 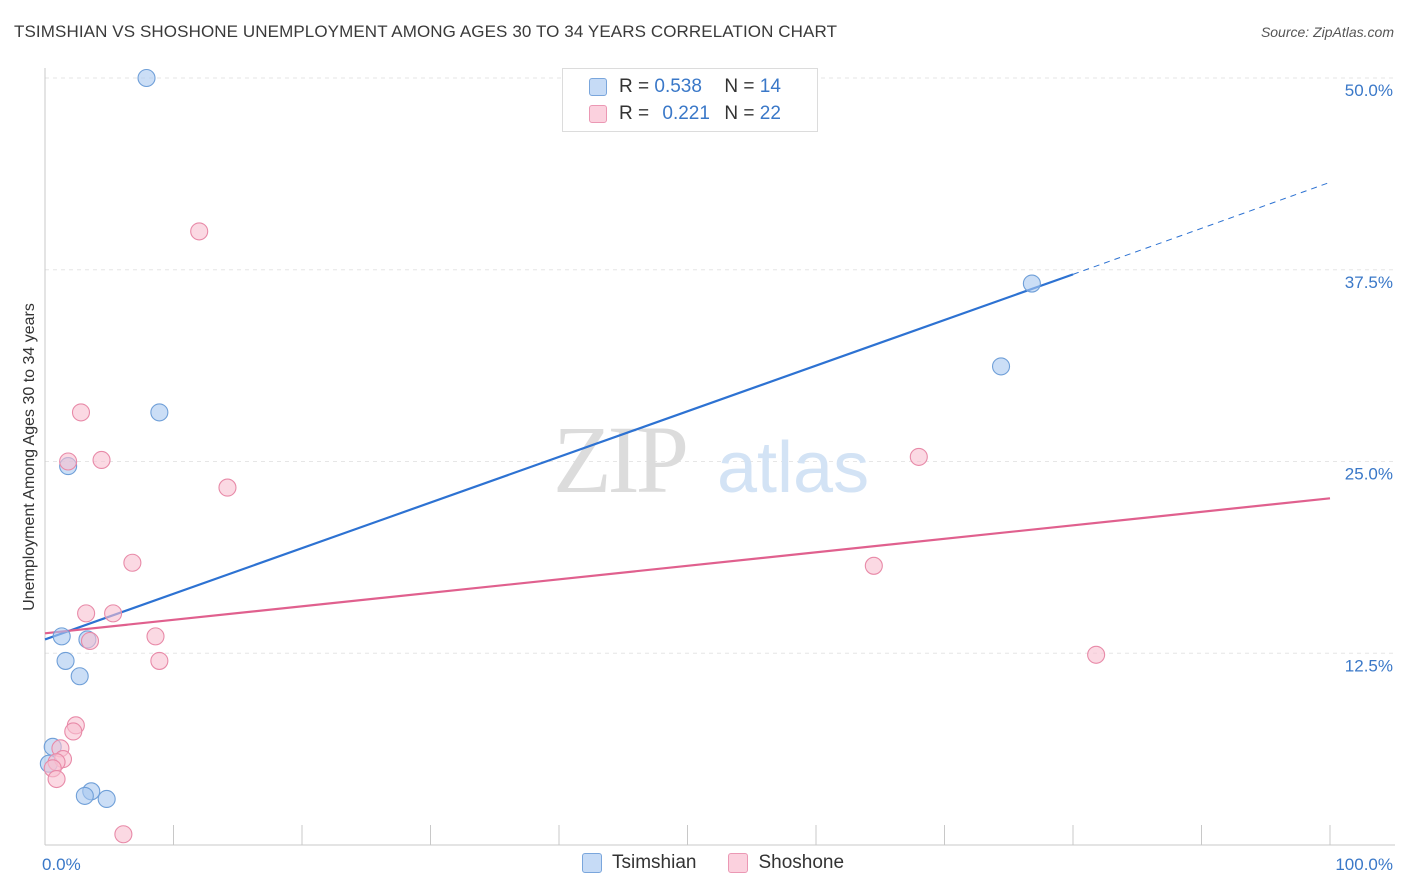 I want to click on series-legend: Tsimshian Shoshone, so click(x=713, y=863).